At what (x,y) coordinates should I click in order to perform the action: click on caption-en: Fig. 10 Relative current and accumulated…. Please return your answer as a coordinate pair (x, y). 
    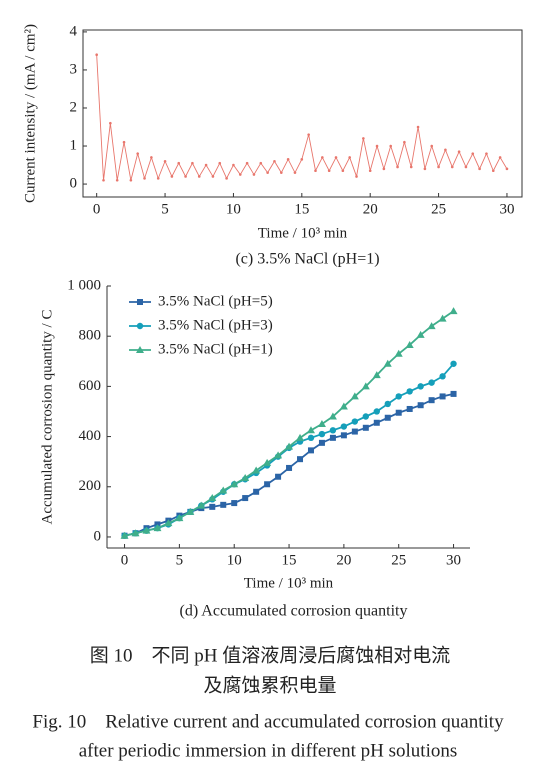
    Looking at the image, I should click on (268, 721).